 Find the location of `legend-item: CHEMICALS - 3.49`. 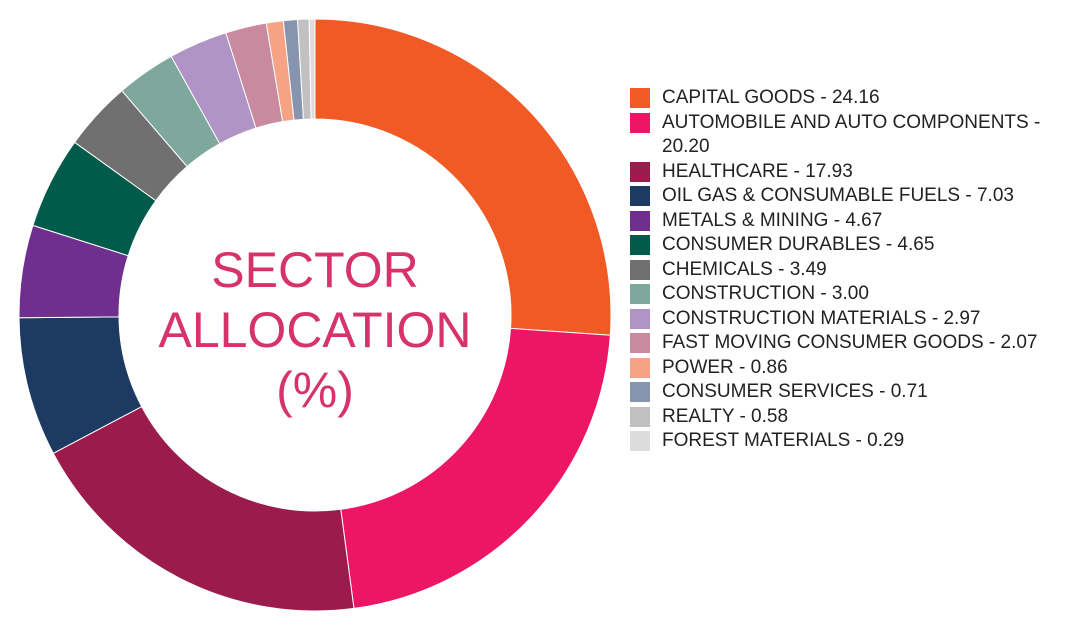

legend-item: CHEMICALS - 3.49 is located at coordinates (852, 270).